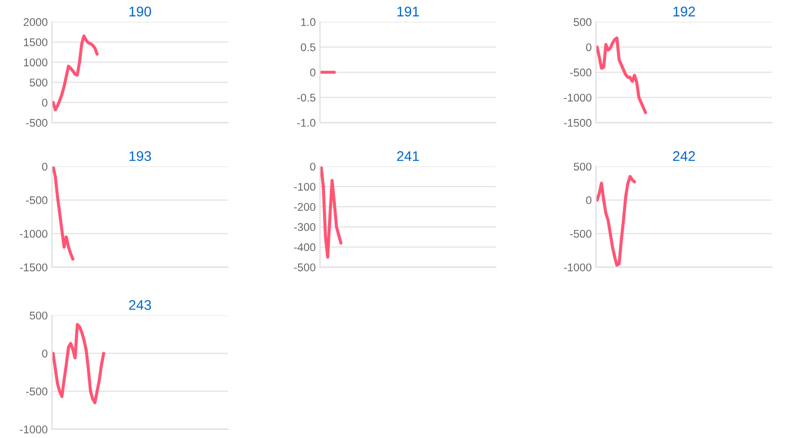 This screenshot has width=800, height=438. What do you see at coordinates (306, 98) in the screenshot?
I see `y-tick-label: -0.5` at bounding box center [306, 98].